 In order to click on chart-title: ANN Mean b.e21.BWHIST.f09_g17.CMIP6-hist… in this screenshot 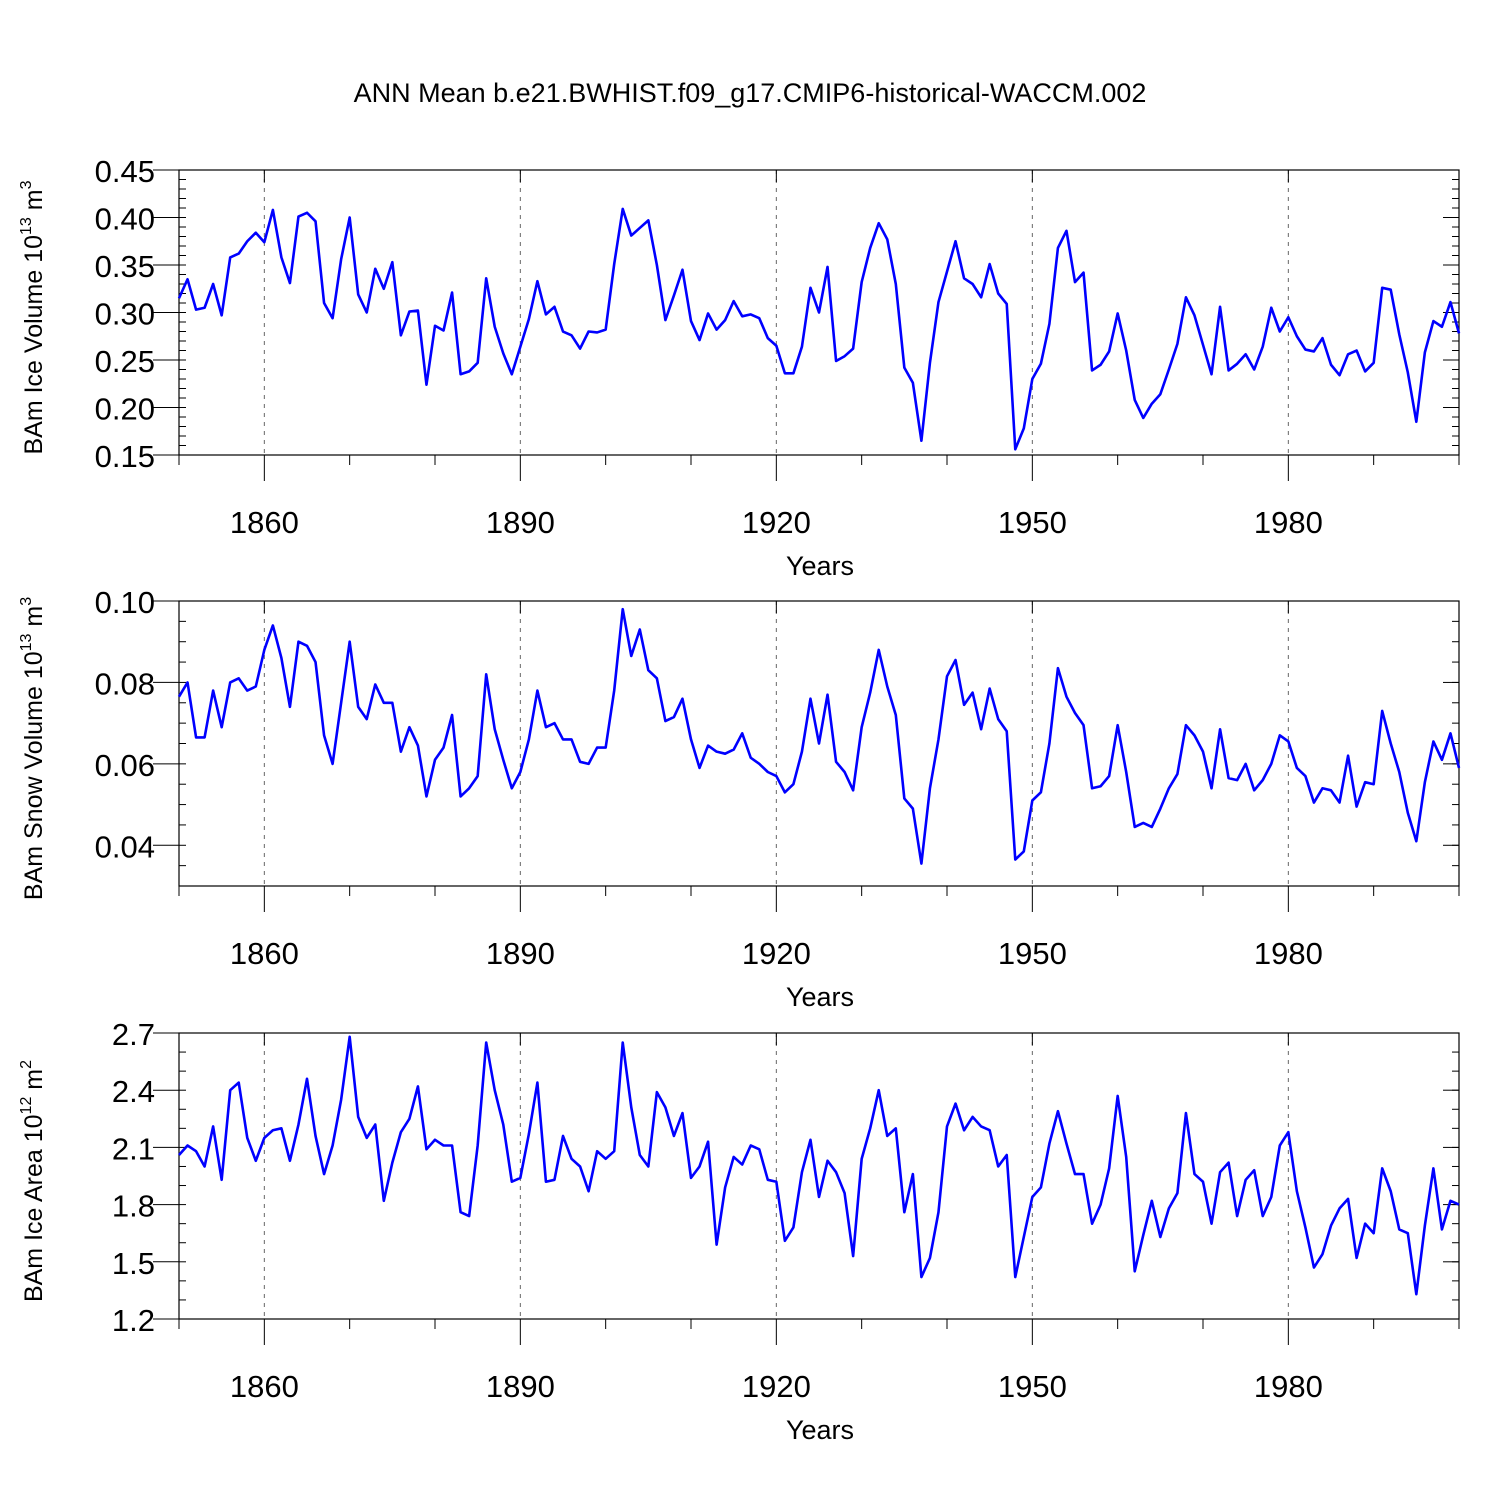, I will do `click(750, 93)`.